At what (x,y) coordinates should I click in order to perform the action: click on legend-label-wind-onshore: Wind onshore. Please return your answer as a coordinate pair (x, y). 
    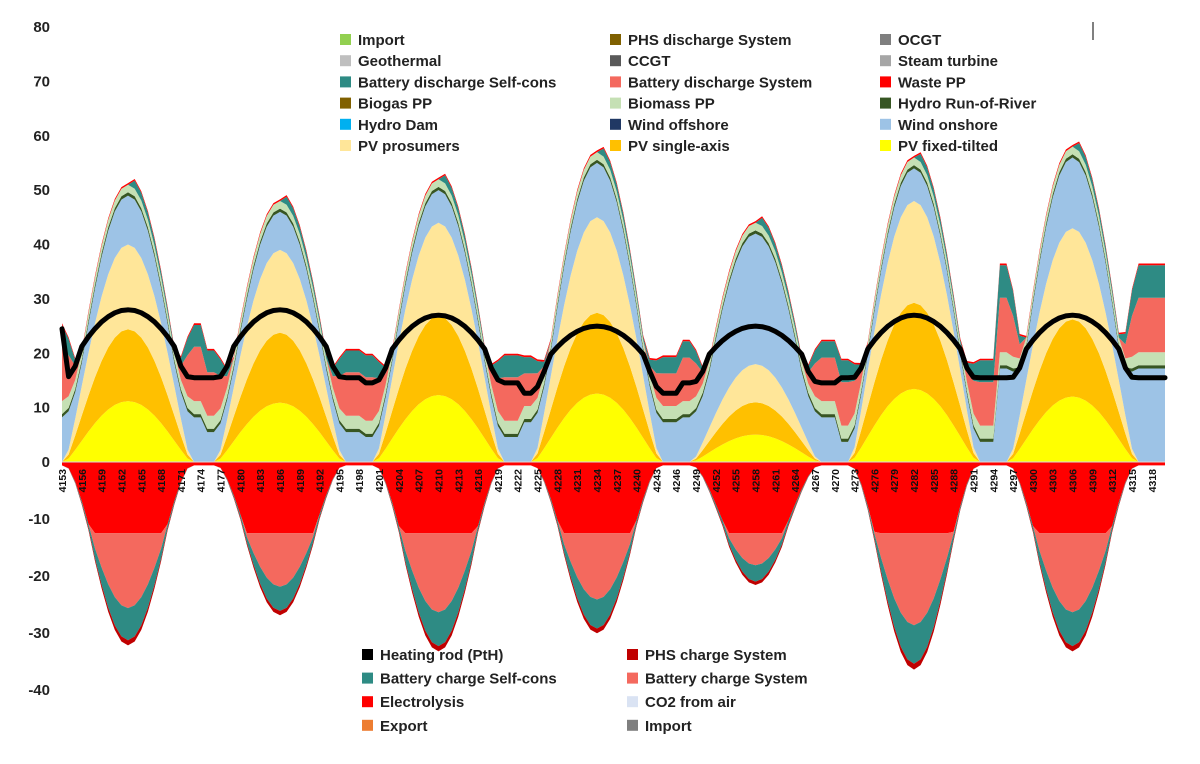
    Looking at the image, I should click on (948, 125).